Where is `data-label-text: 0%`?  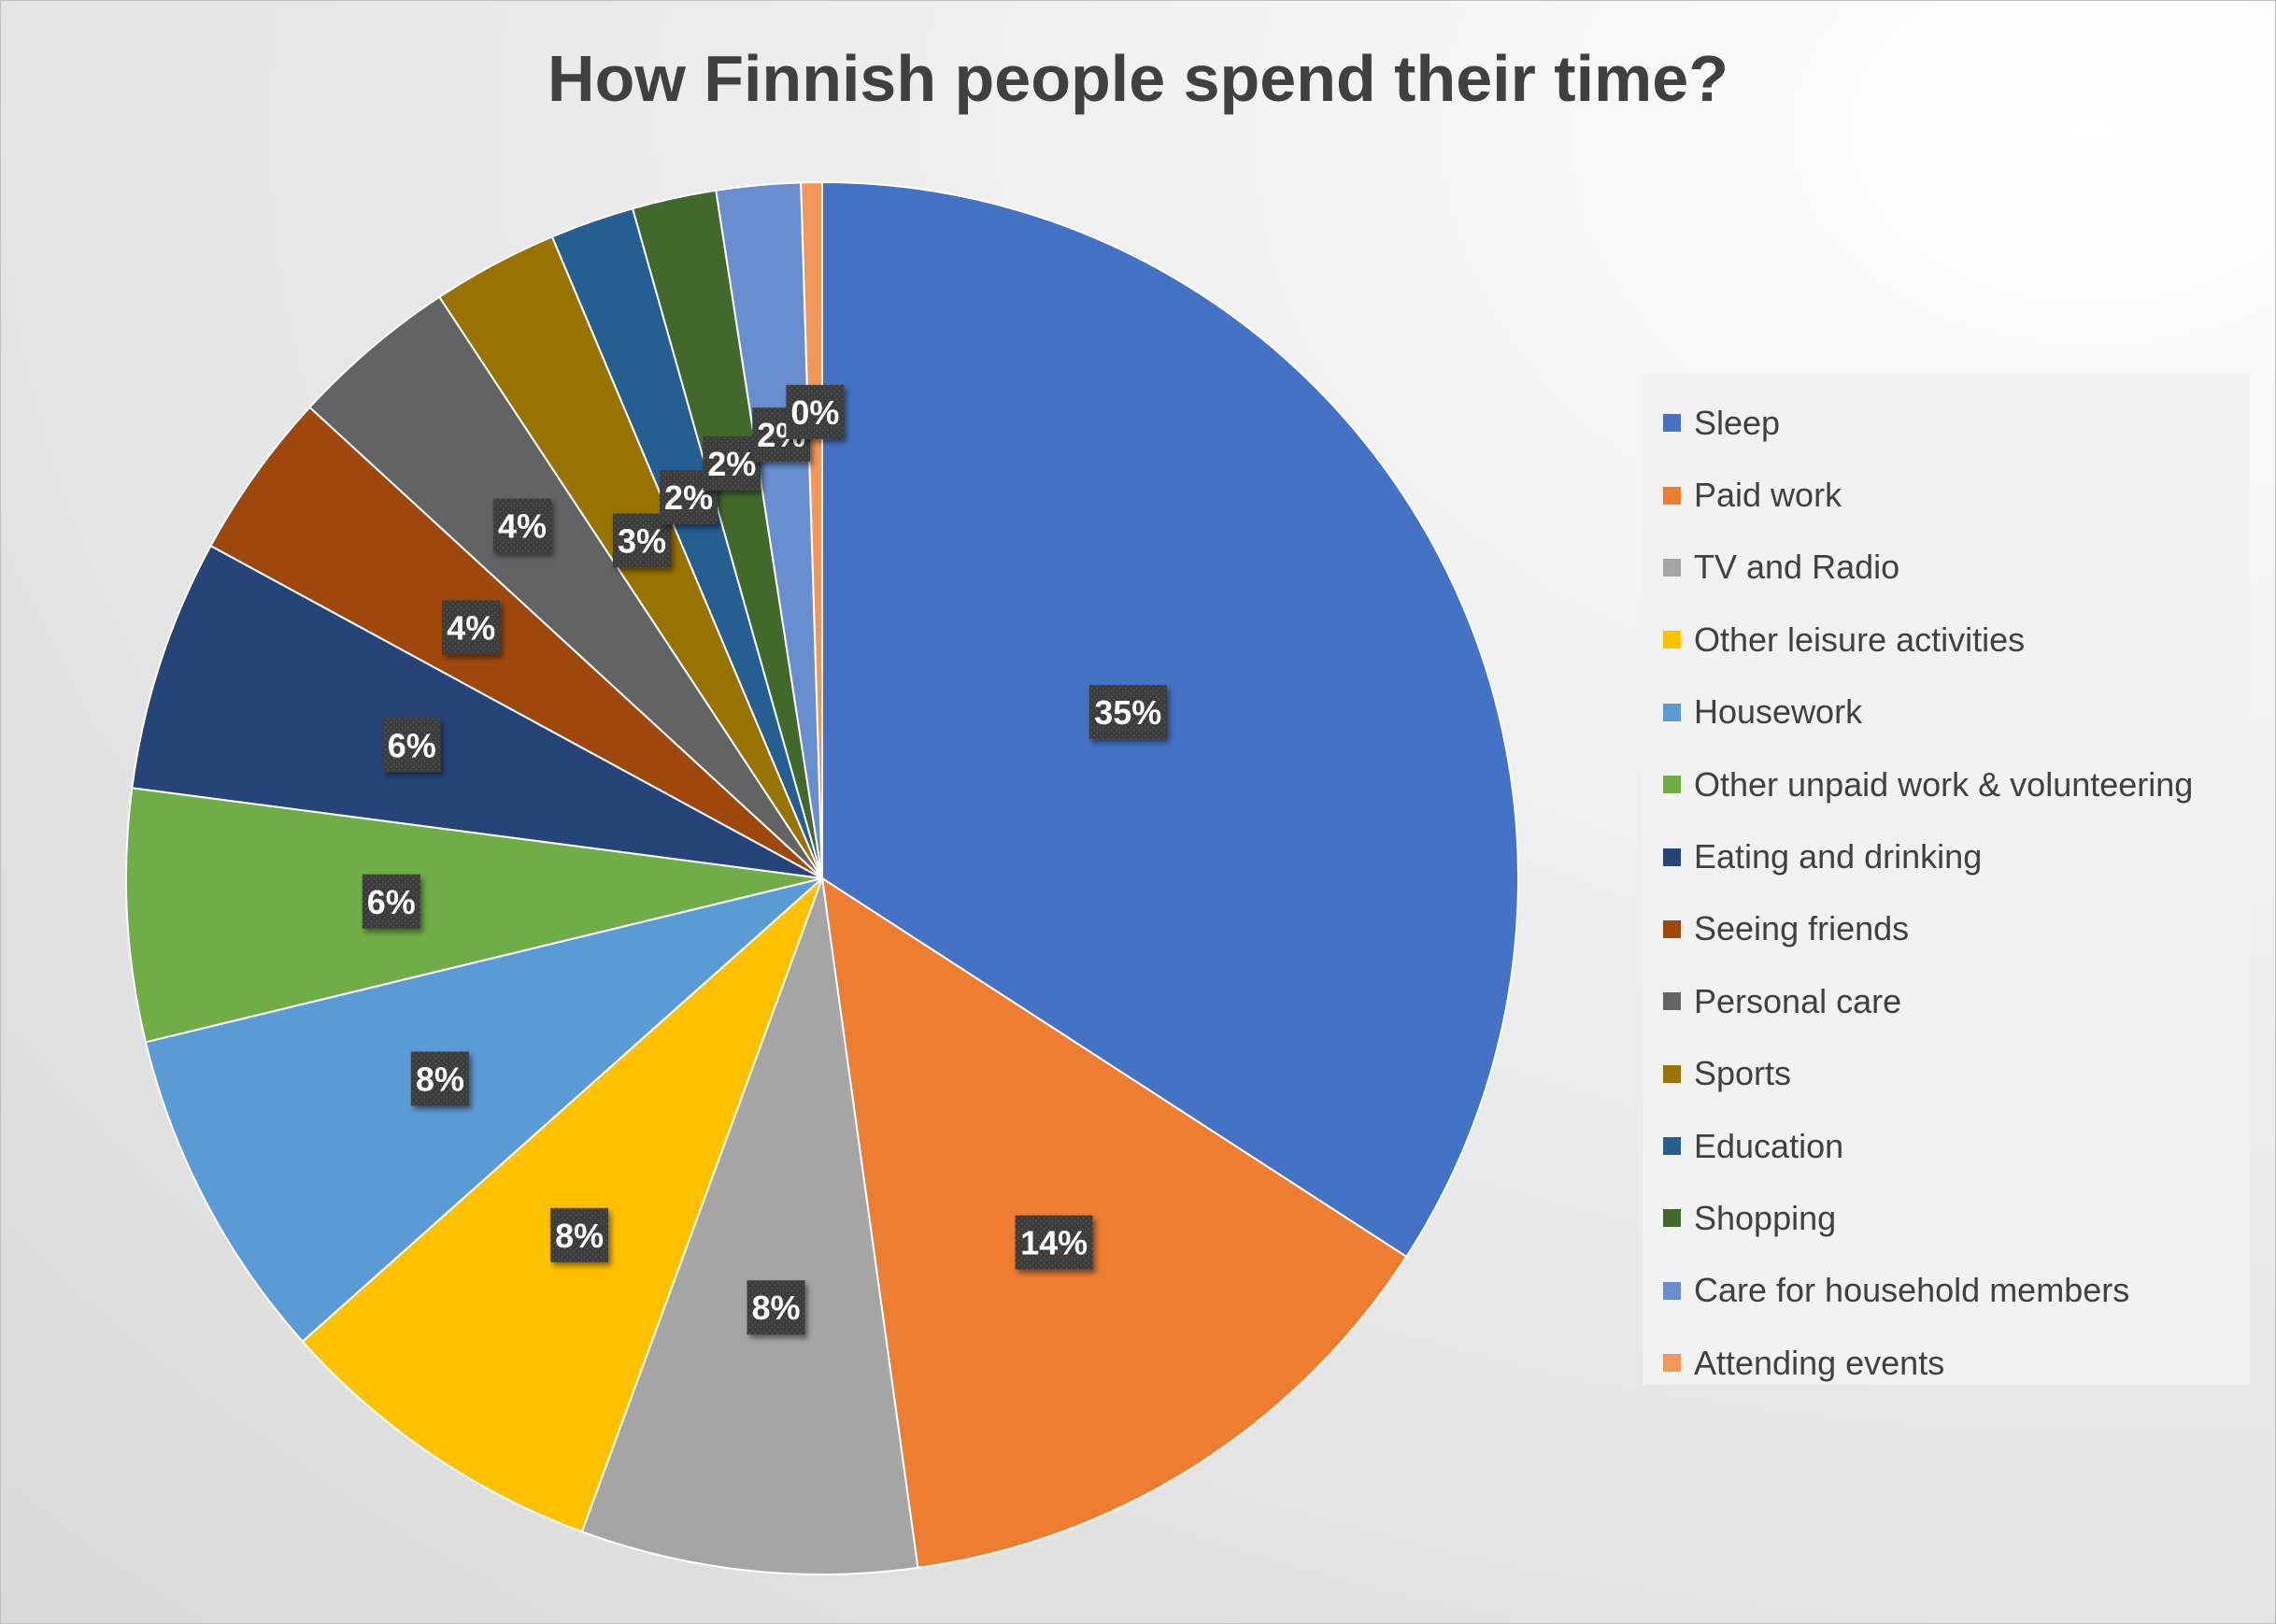
data-label-text: 0% is located at coordinates (814, 412).